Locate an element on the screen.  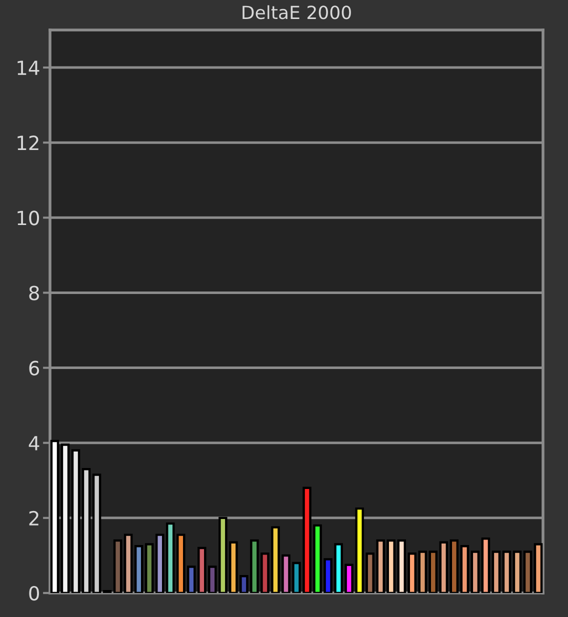
y-tick-label: 6 is located at coordinates (34, 368).